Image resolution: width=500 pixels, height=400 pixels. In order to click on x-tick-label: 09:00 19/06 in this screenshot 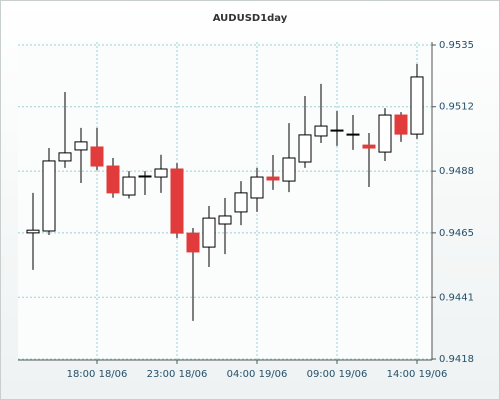, I will do `click(337, 374)`.